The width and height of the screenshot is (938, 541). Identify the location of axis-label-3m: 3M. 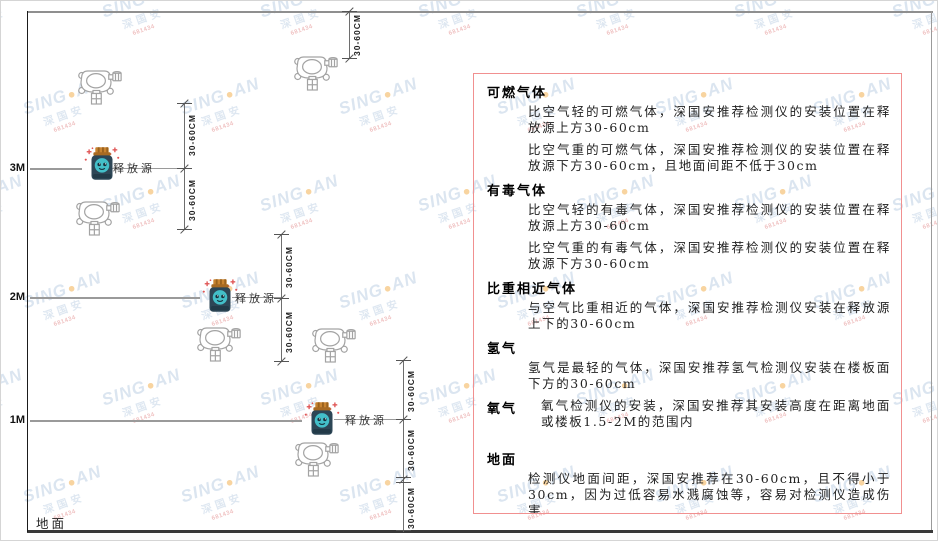
(17, 168).